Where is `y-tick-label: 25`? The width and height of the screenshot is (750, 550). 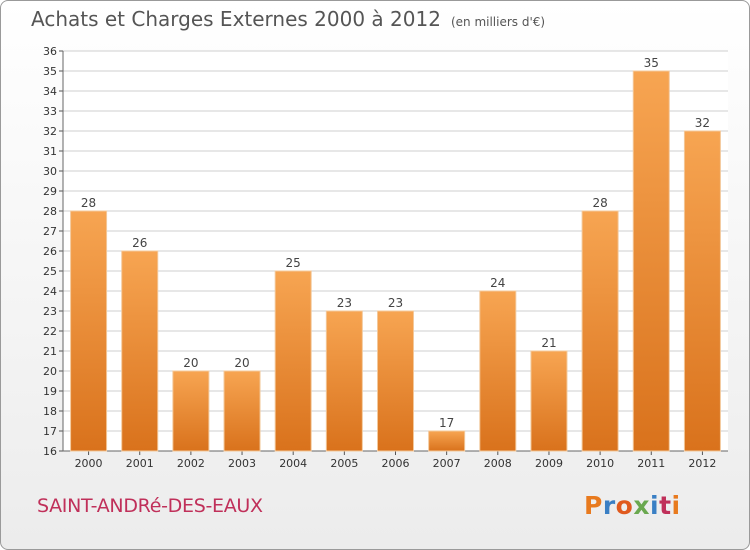 y-tick-label: 25 is located at coordinates (50, 271).